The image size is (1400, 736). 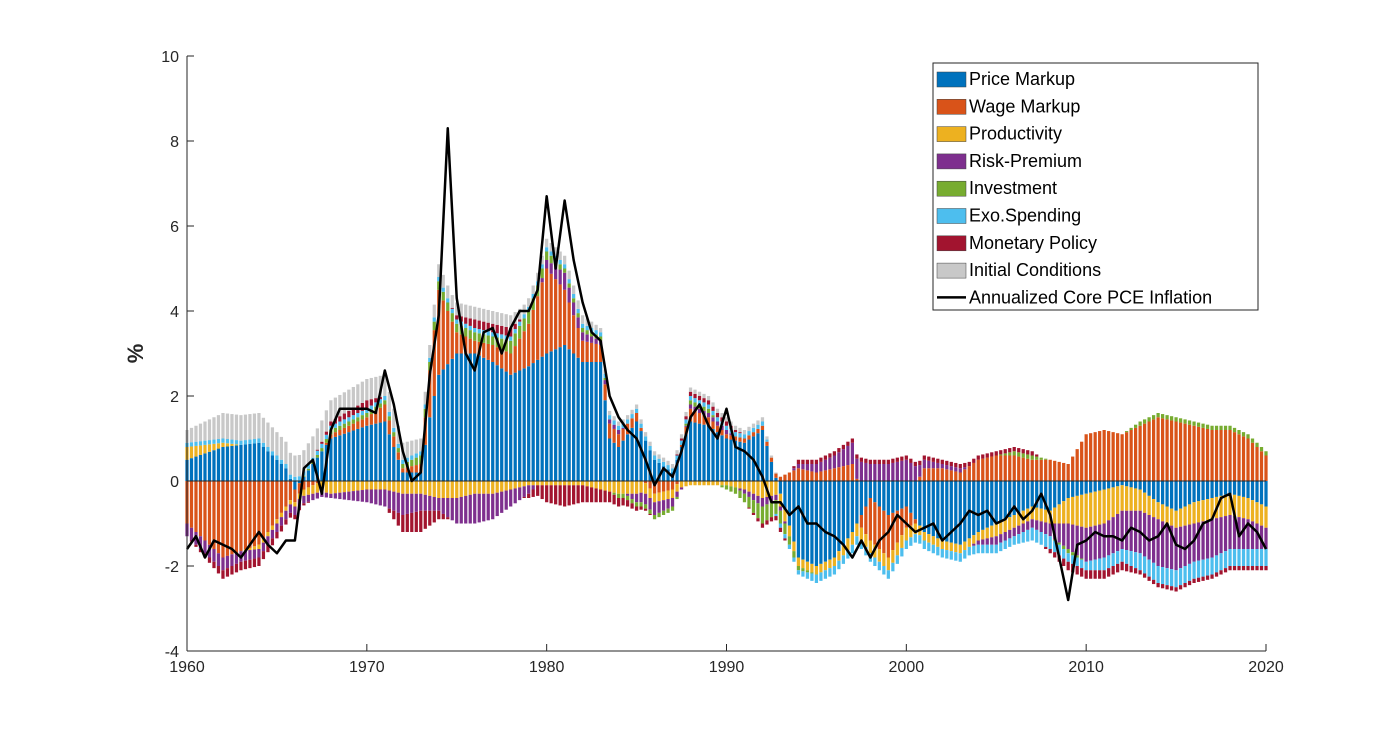 What do you see at coordinates (174, 312) in the screenshot?
I see `y-tick-label: 4` at bounding box center [174, 312].